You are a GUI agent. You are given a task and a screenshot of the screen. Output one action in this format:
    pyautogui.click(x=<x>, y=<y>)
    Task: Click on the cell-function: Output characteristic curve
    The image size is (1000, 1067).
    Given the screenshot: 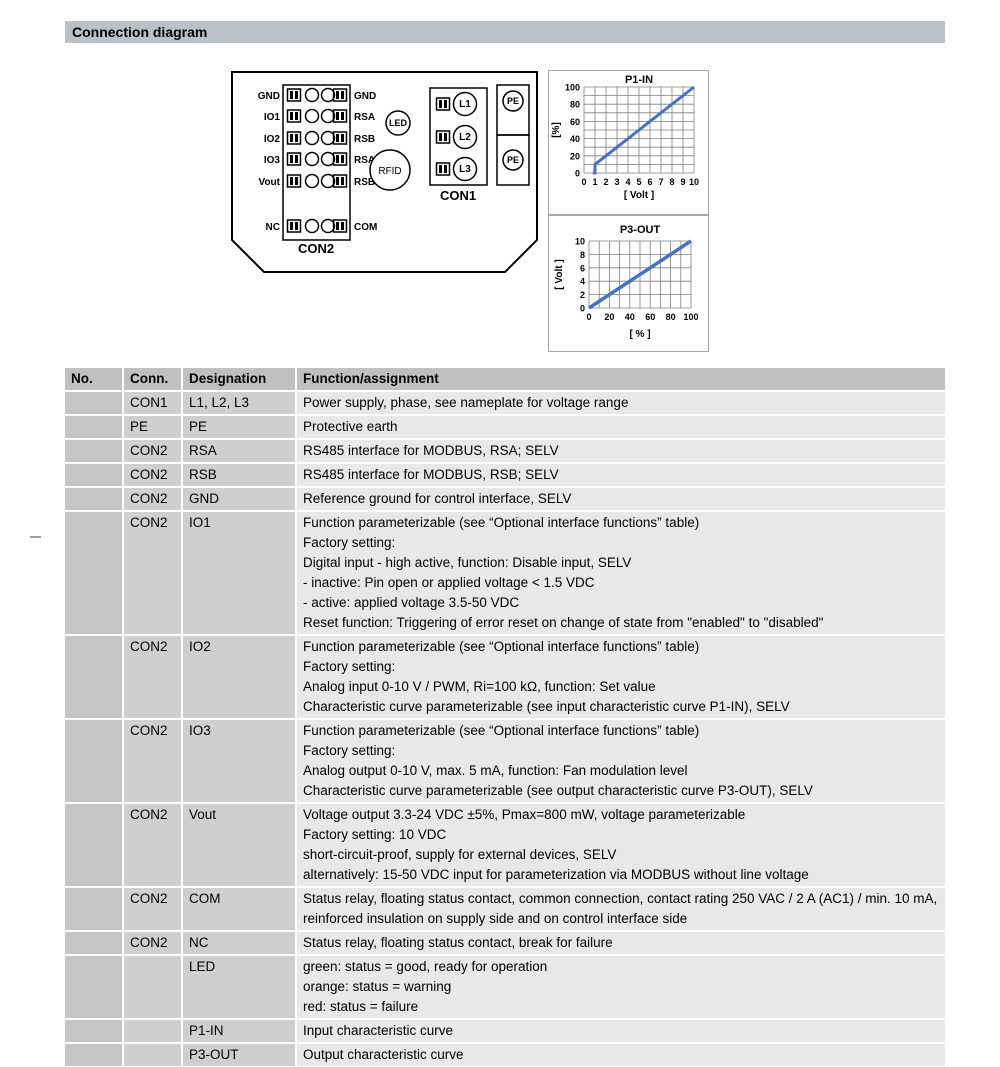 What is the action you would take?
    pyautogui.click(x=621, y=1055)
    